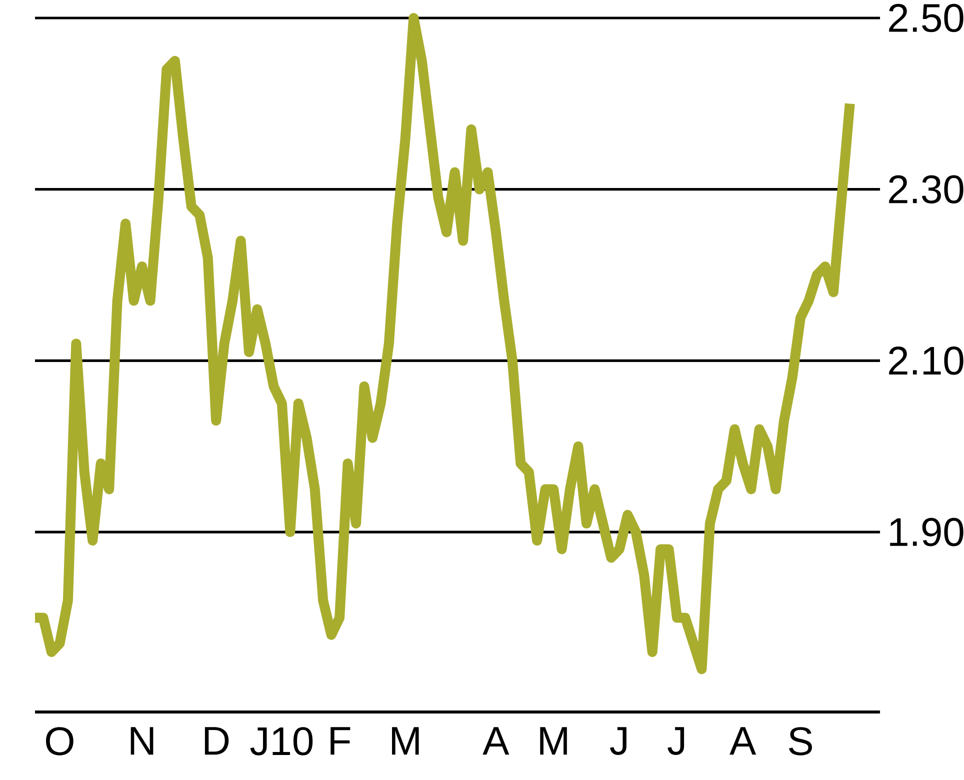 The width and height of the screenshot is (964, 780). What do you see at coordinates (926, 18) in the screenshot?
I see `y-tick-label: 2.50` at bounding box center [926, 18].